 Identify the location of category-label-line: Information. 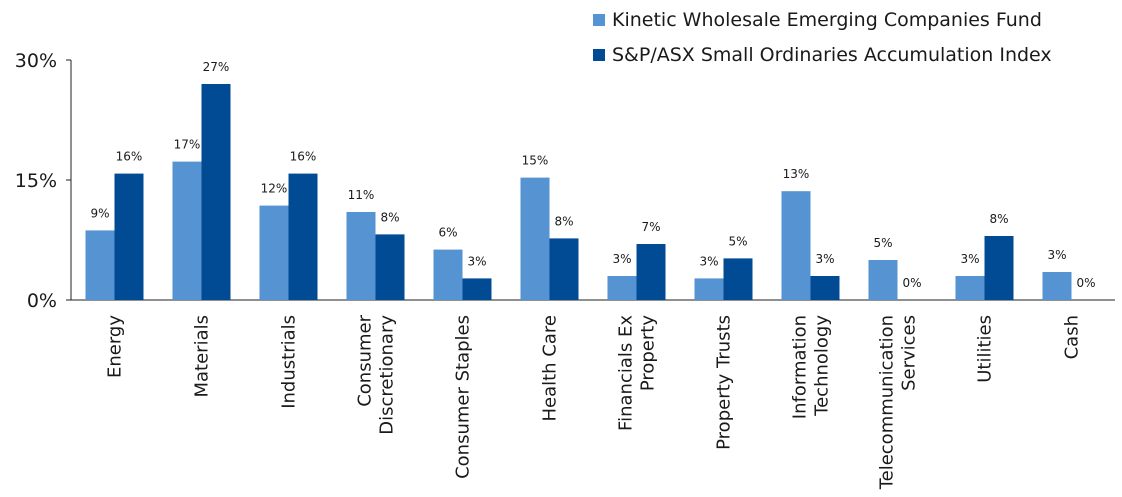
(800, 367).